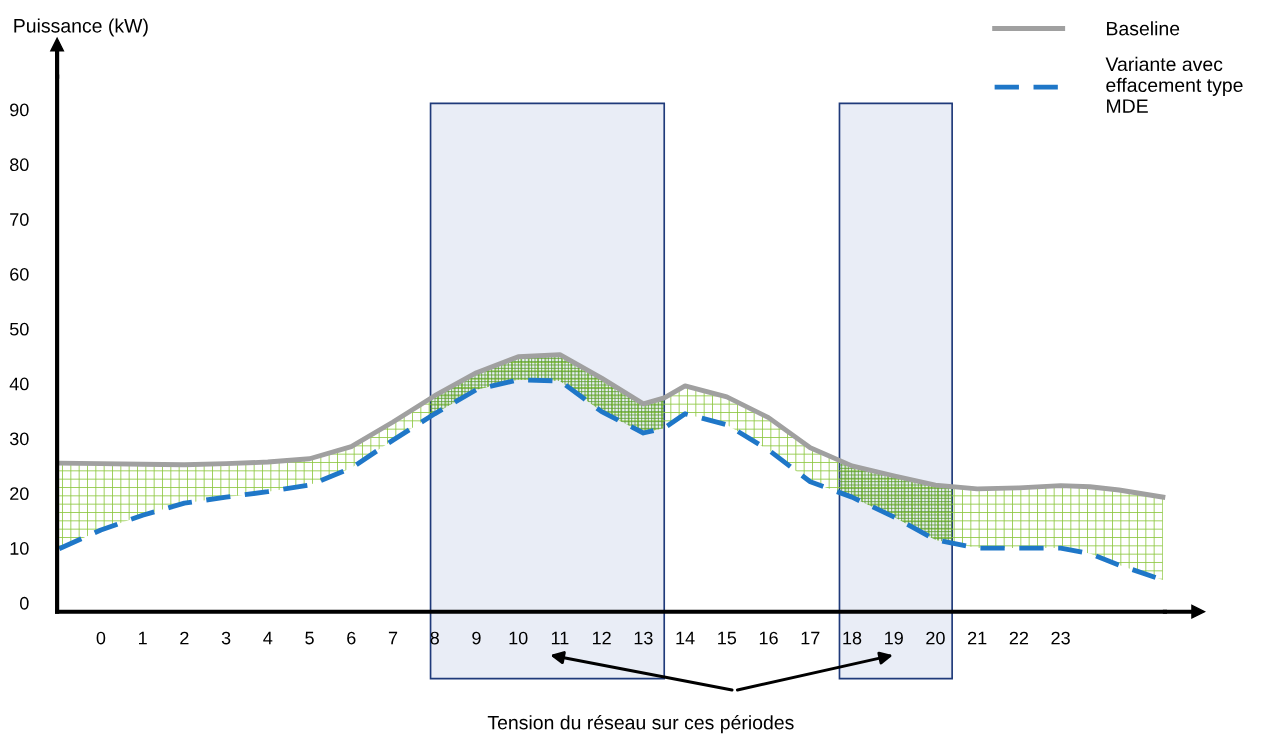 Image resolution: width=1269 pixels, height=737 pixels. I want to click on x-tick-label: 13, so click(643, 638).